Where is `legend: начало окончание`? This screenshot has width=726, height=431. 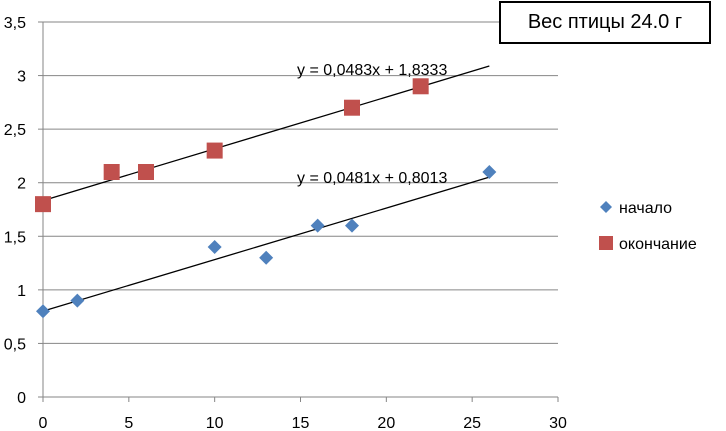 legend: начало окончание is located at coordinates (648, 226).